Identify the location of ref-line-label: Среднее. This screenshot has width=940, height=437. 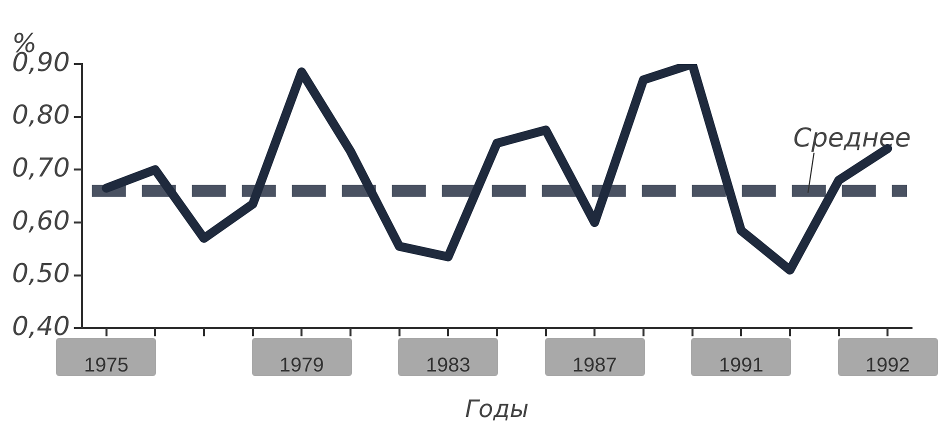
(852, 139).